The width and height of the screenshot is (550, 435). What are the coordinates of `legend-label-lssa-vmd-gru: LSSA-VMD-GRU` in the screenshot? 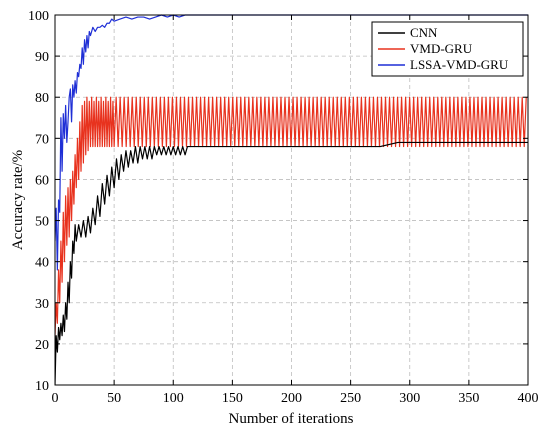 It's located at (459, 64).